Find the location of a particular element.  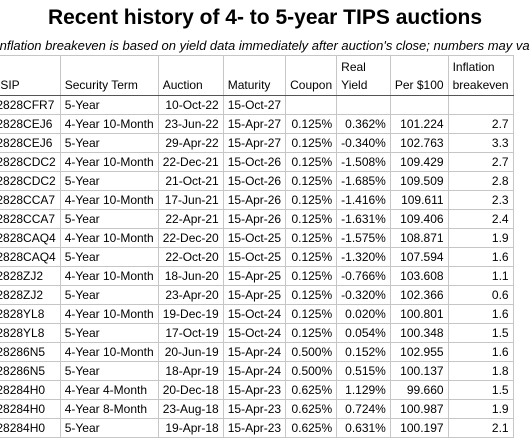

cell-auction: 10-Oct-22 is located at coordinates (190, 105).